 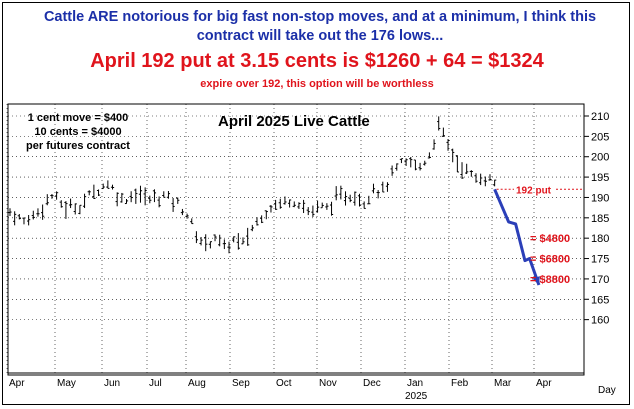 What do you see at coordinates (600, 321) in the screenshot?
I see `y-tick-label: 160` at bounding box center [600, 321].